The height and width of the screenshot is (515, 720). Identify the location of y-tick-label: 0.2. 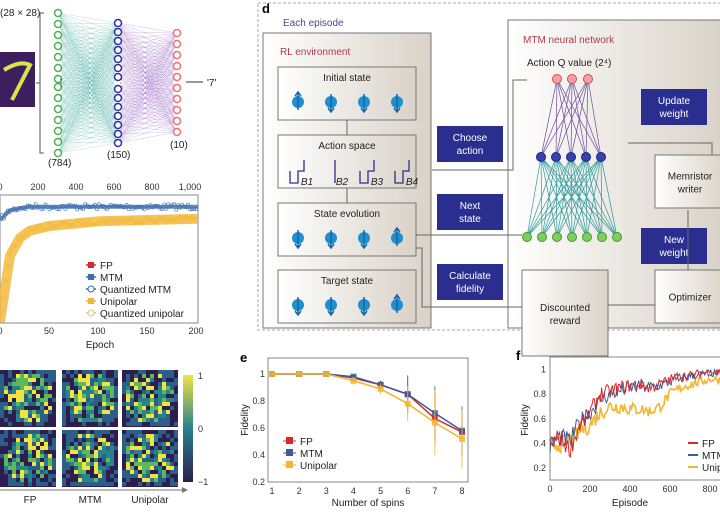
(258, 482).